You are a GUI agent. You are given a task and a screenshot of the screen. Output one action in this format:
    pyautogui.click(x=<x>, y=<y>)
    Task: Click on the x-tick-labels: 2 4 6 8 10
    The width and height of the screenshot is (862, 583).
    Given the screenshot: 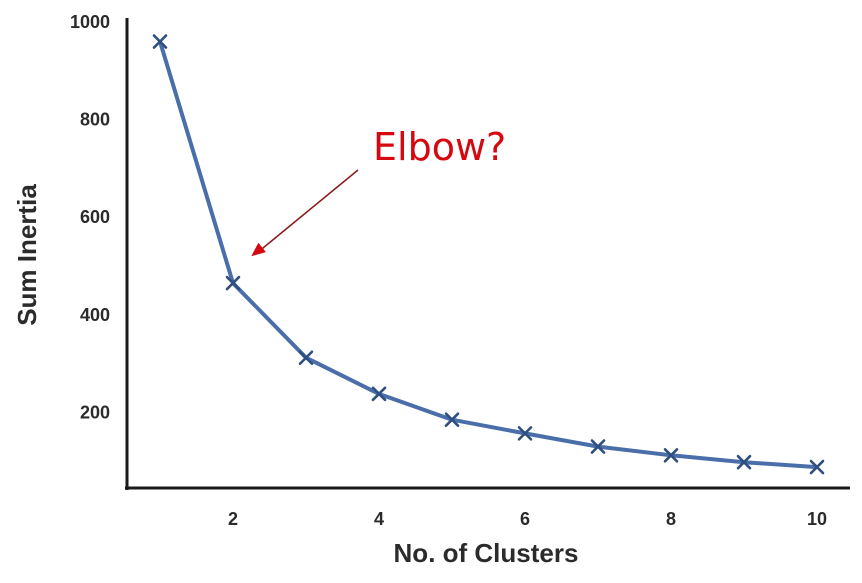 What is the action you would take?
    pyautogui.click(x=527, y=519)
    